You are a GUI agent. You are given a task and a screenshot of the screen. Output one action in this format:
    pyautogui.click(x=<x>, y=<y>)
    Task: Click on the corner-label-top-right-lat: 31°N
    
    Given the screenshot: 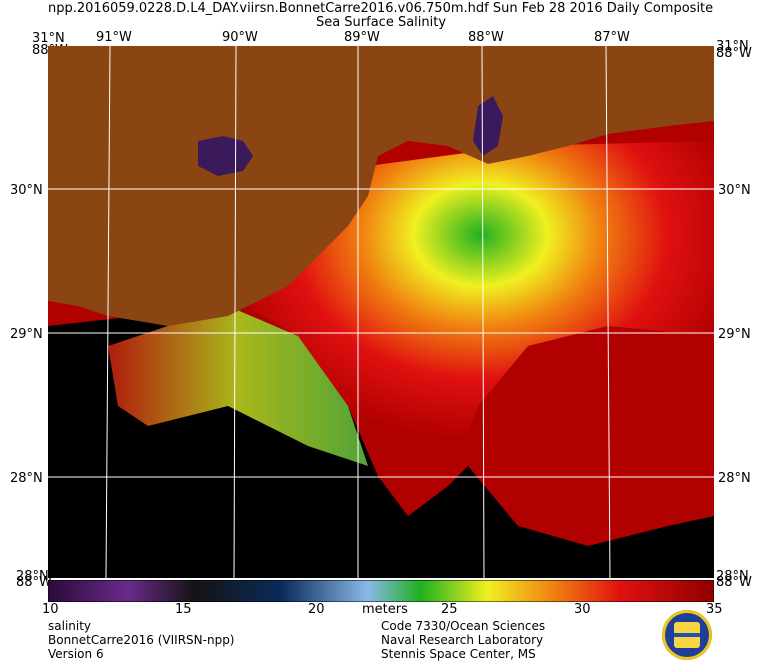 What is the action you would take?
    pyautogui.click(x=732, y=46)
    